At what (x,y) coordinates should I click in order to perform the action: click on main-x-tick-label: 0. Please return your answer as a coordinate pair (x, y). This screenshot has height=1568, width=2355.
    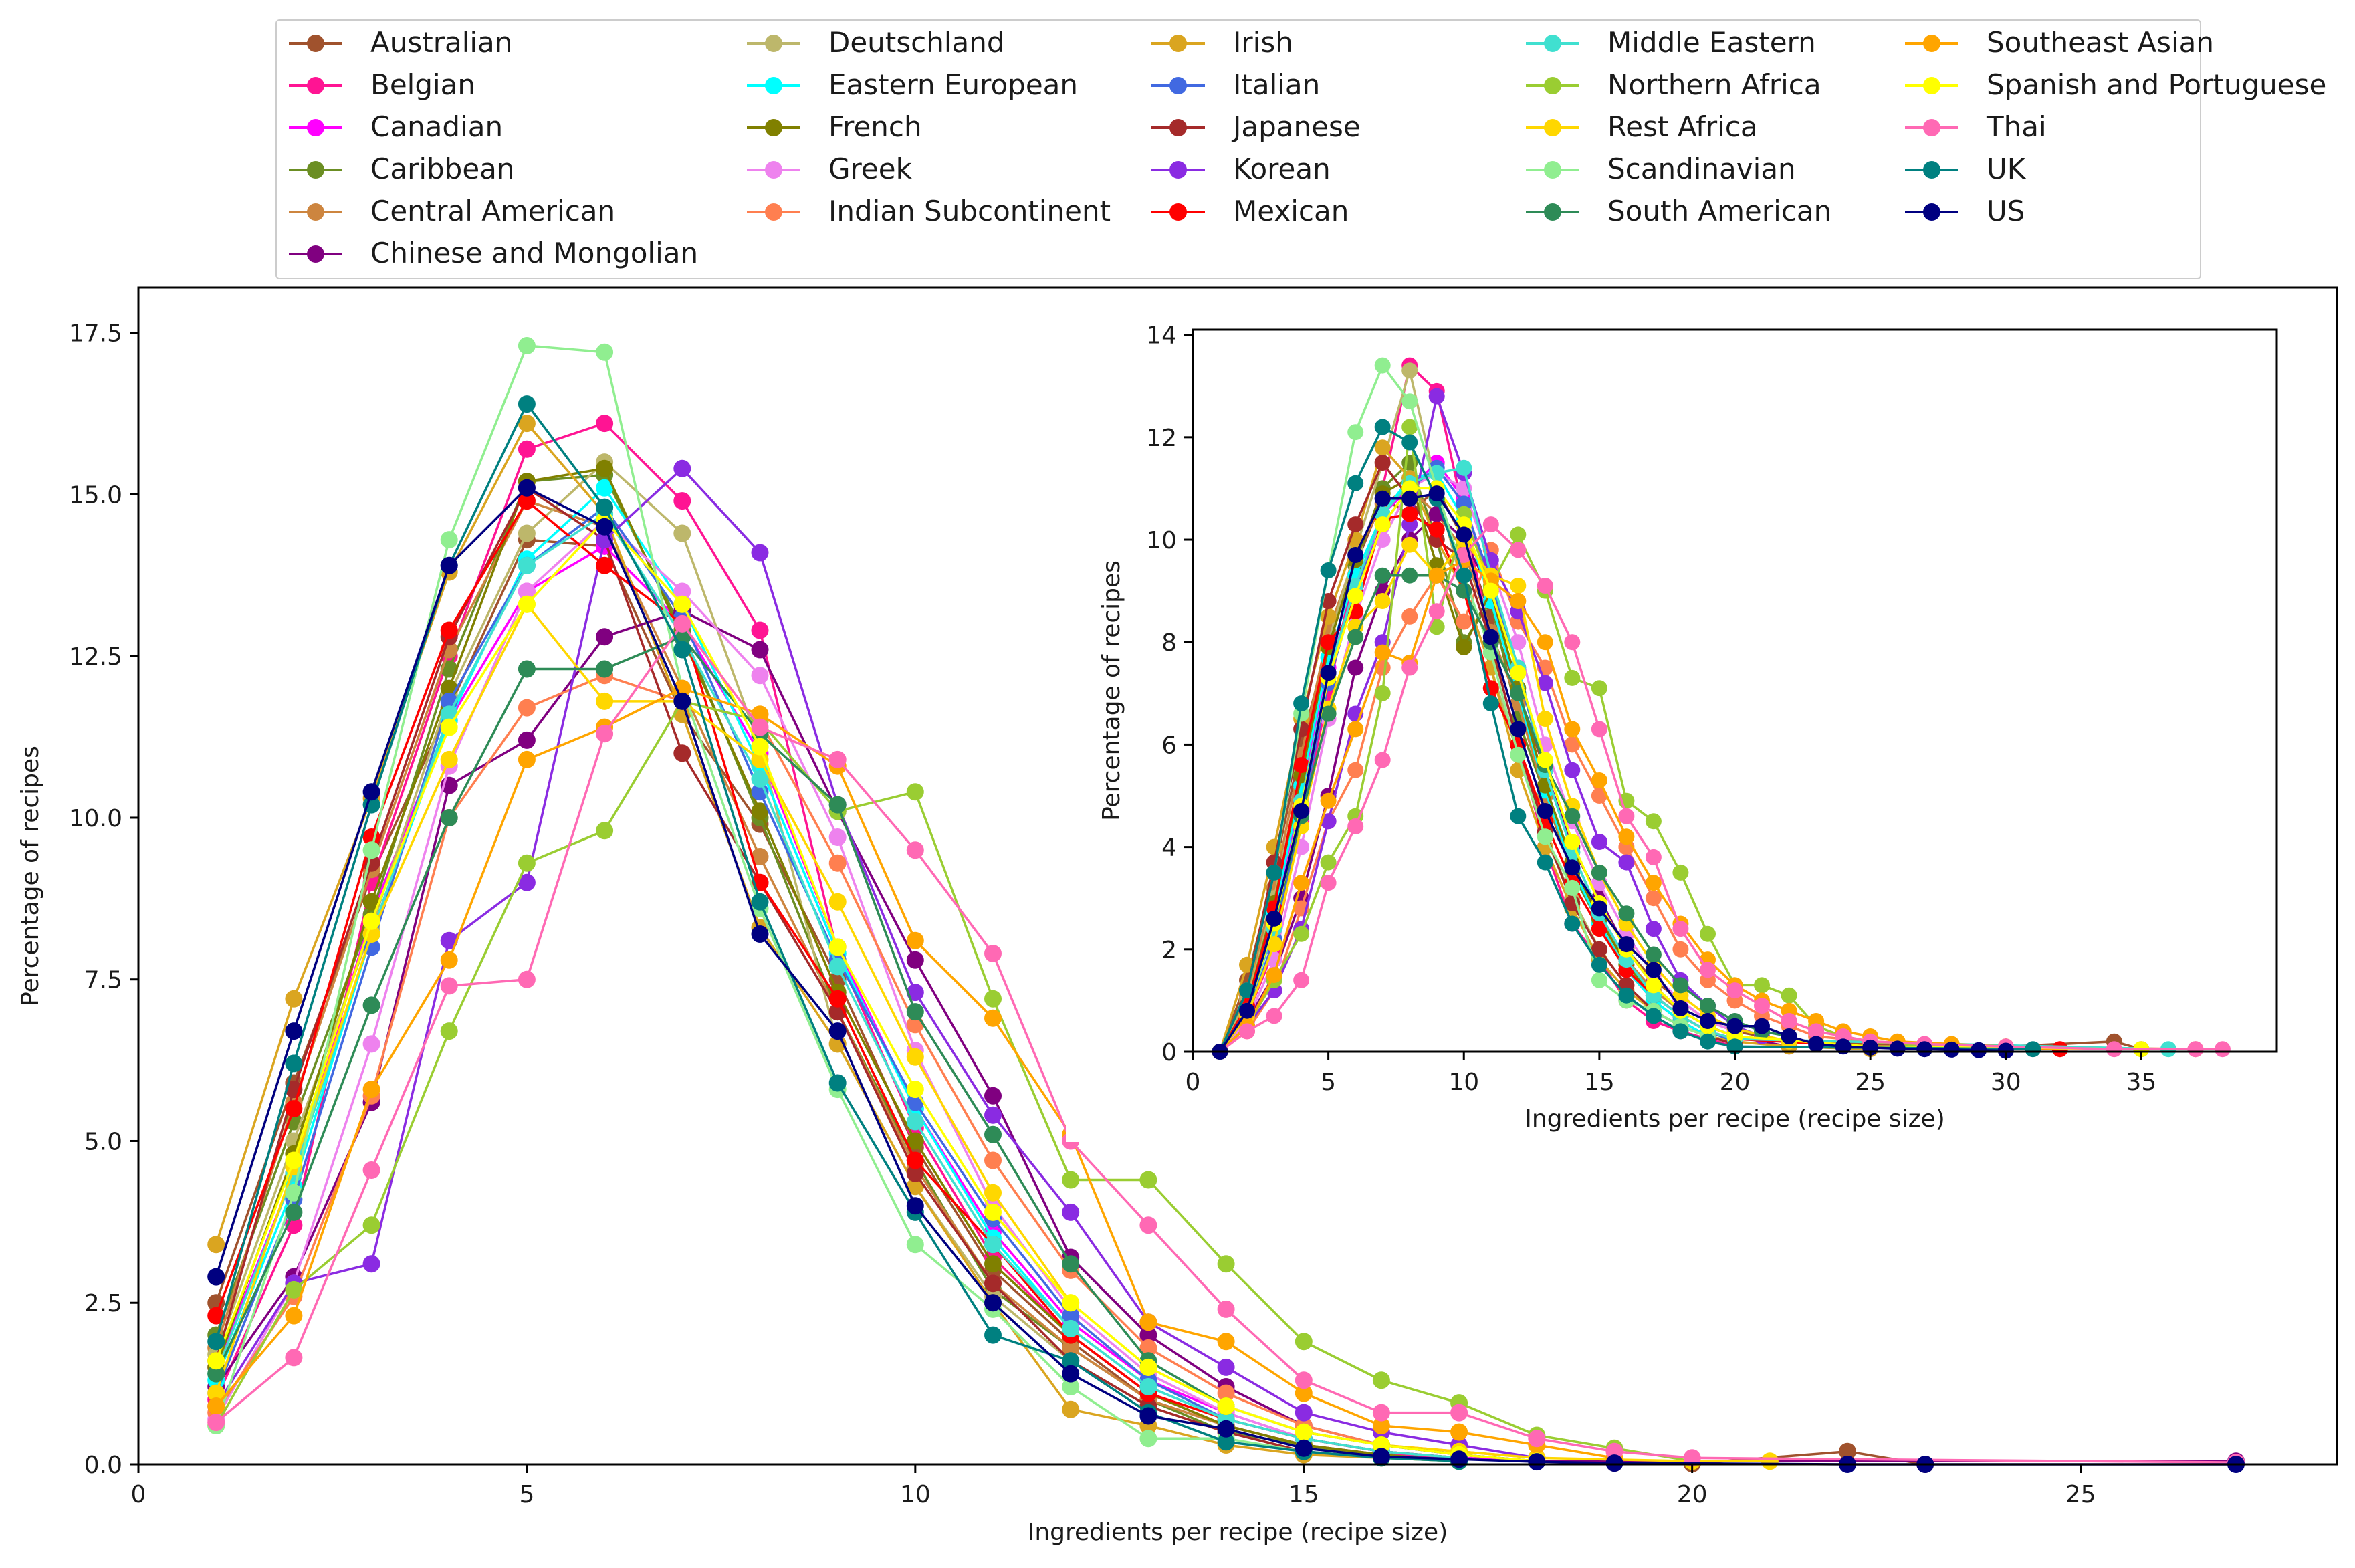
    Looking at the image, I should click on (138, 1494).